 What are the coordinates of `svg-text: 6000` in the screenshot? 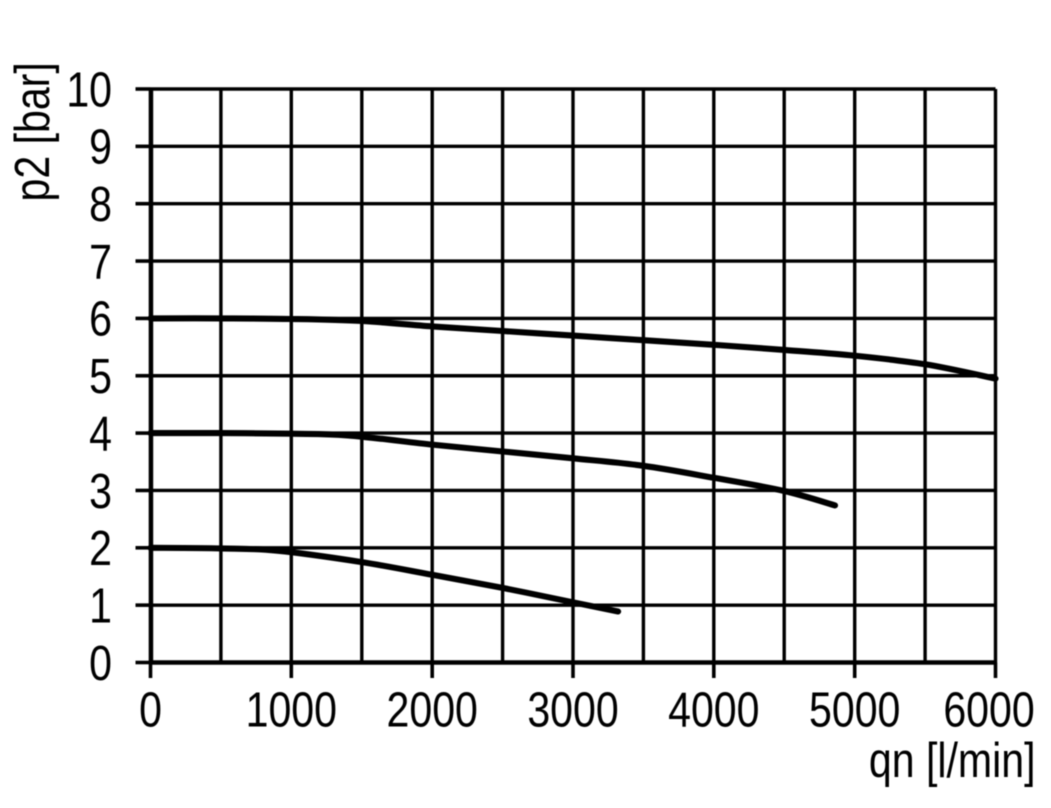 It's located at (988, 709).